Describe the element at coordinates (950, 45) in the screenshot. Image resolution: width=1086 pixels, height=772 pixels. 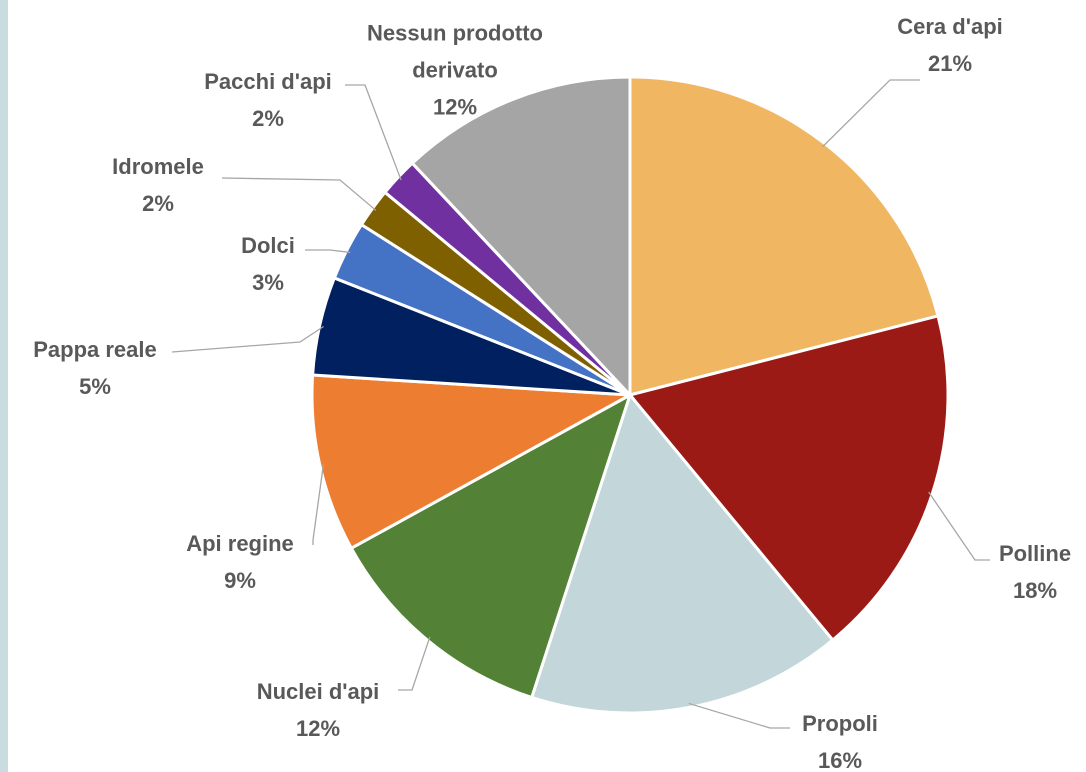
I see `data-label: Cera d'api 21%` at that location.